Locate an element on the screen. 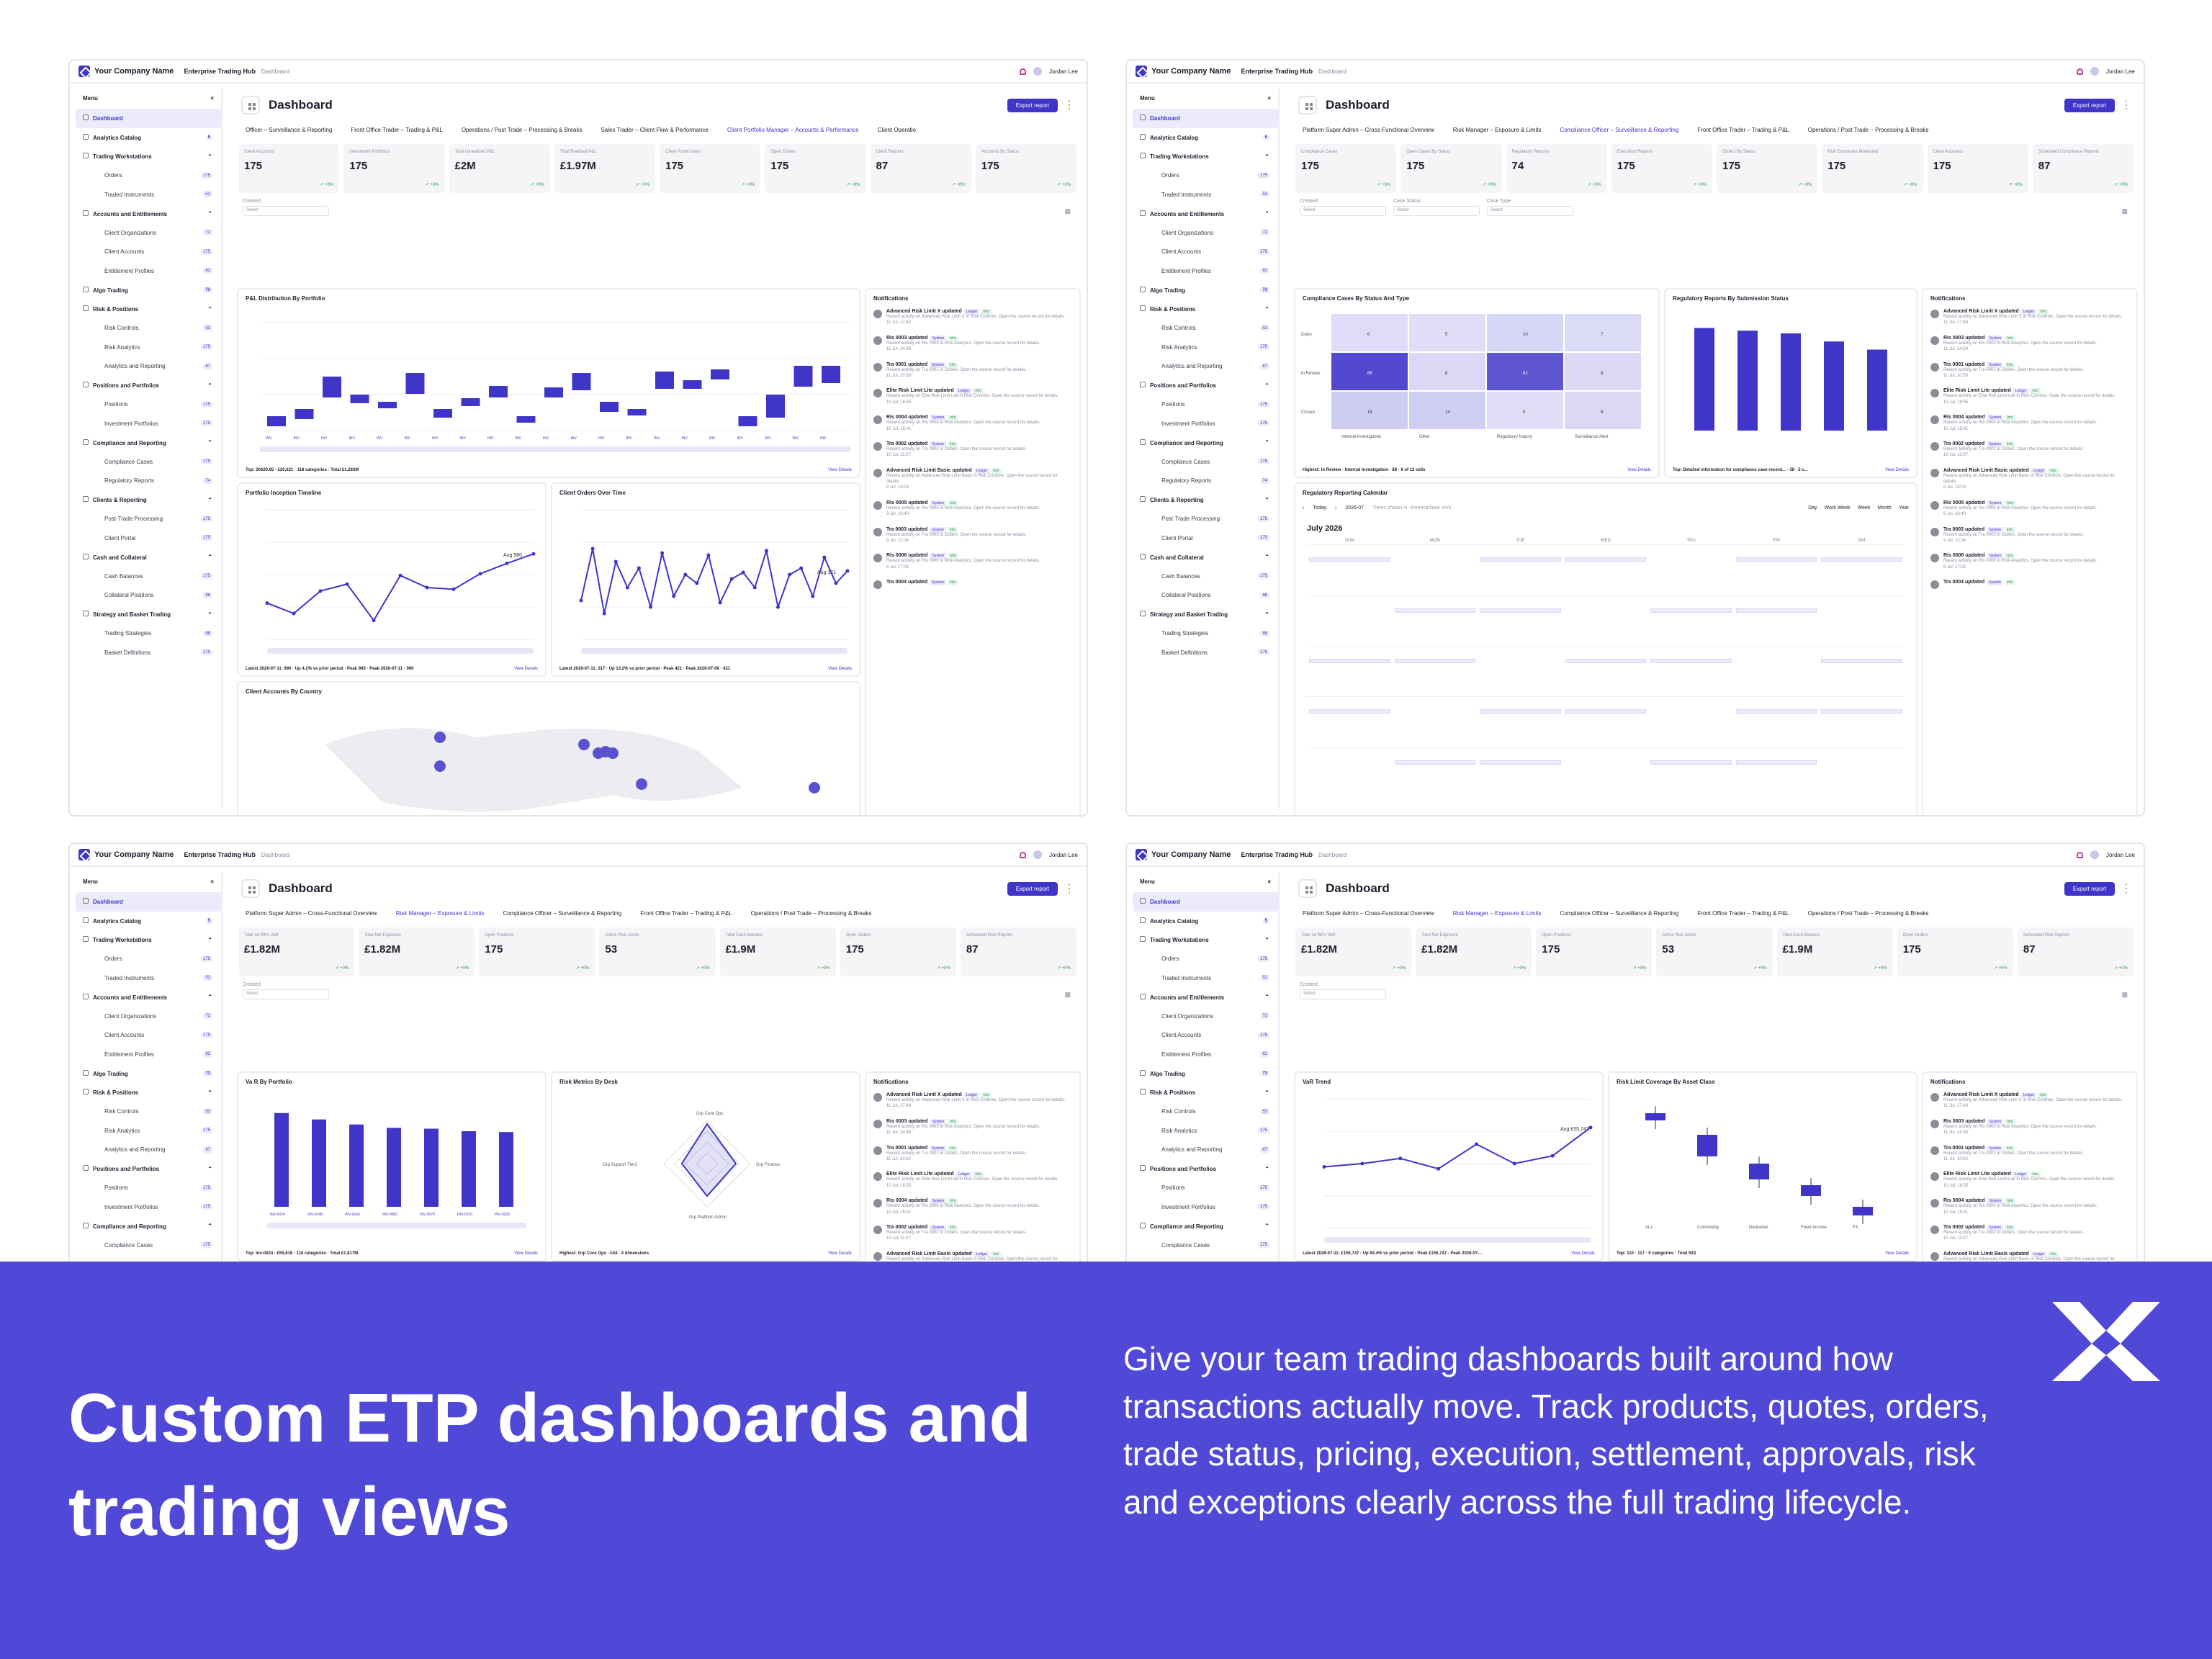 The width and height of the screenshot is (2212, 1659). sidebar-item-cash-balances: Cash Balances 175 is located at coordinates (1206, 576).